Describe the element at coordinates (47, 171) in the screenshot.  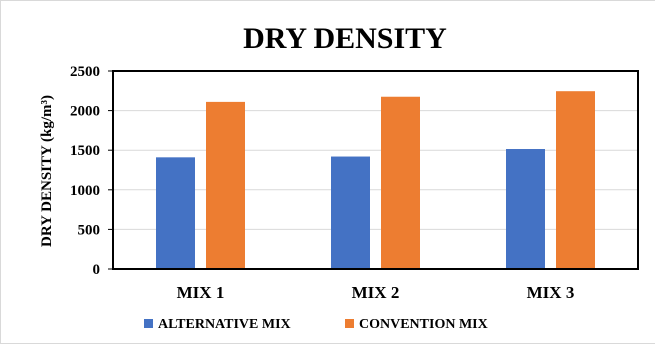
I see `y-axis-label: DRY DENSITY (kg/m³)` at that location.